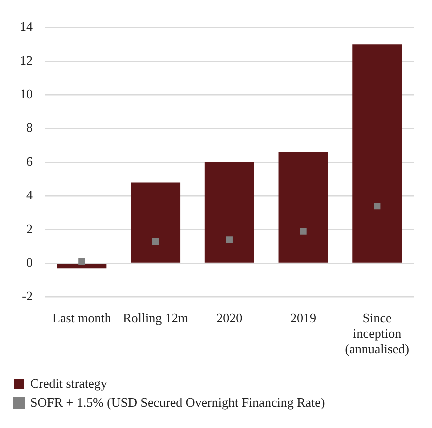 This screenshot has width=432, height=428. Describe the element at coordinates (155, 318) in the screenshot. I see `x-tick-label: Rolling 12m` at that location.